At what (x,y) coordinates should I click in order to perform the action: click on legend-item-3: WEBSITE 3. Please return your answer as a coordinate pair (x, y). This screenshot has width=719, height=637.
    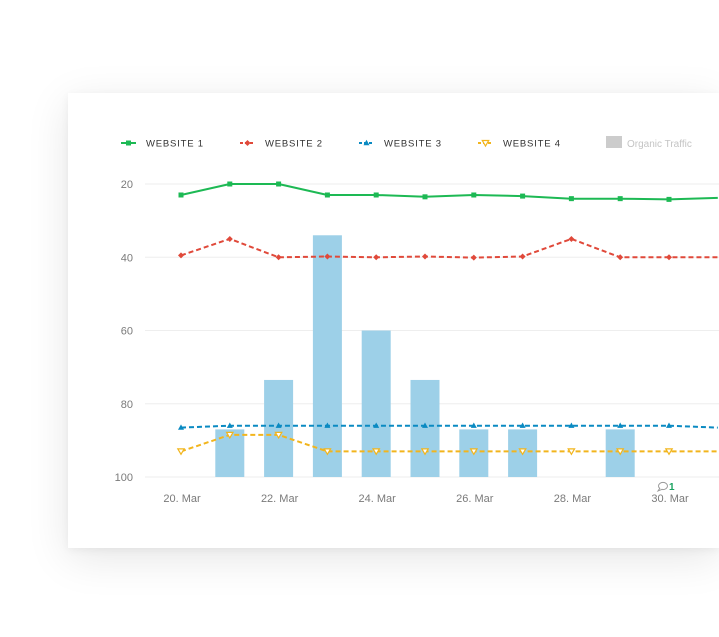
    Looking at the image, I should click on (400, 144).